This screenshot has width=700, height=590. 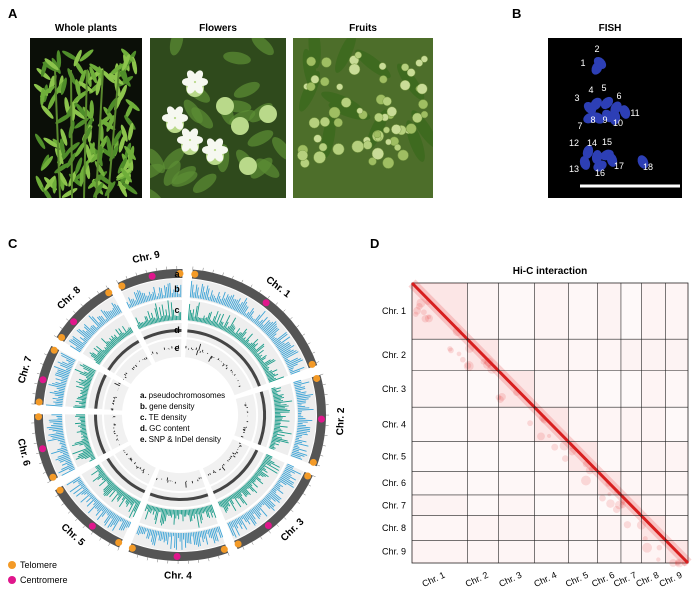 I want to click on chromosome-number: 10, so click(x=618, y=123).